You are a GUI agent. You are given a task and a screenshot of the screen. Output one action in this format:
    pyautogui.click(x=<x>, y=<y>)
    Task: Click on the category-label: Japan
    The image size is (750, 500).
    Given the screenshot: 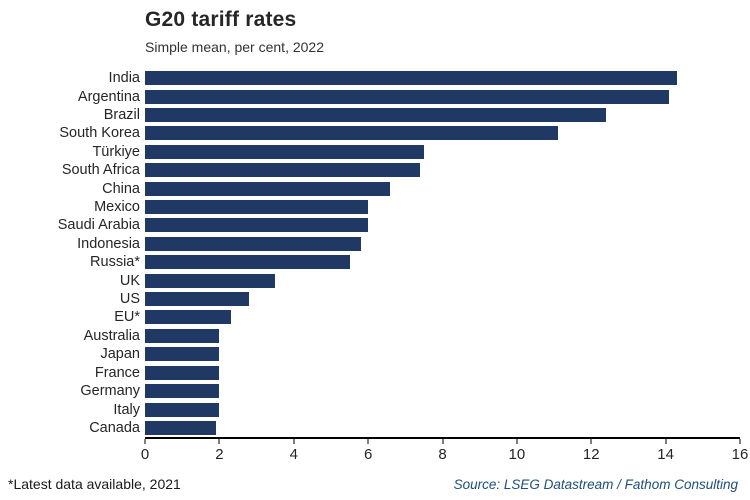 What is the action you would take?
    pyautogui.click(x=120, y=354)
    